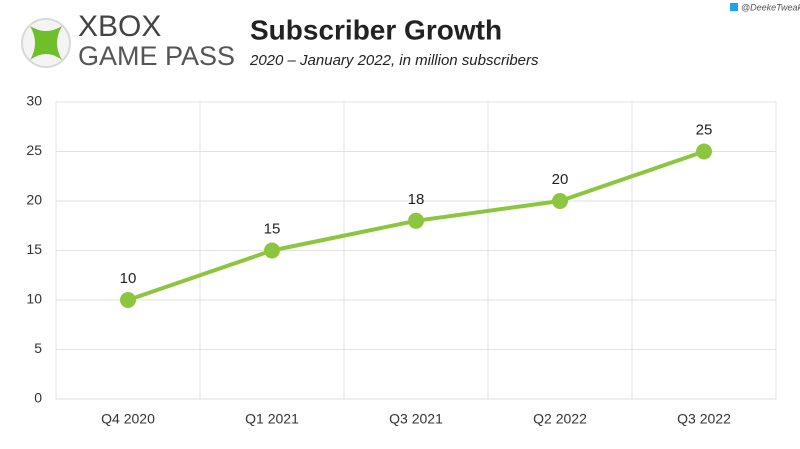  Describe the element at coordinates (34, 299) in the screenshot. I see `y-tick-label: 10` at that location.